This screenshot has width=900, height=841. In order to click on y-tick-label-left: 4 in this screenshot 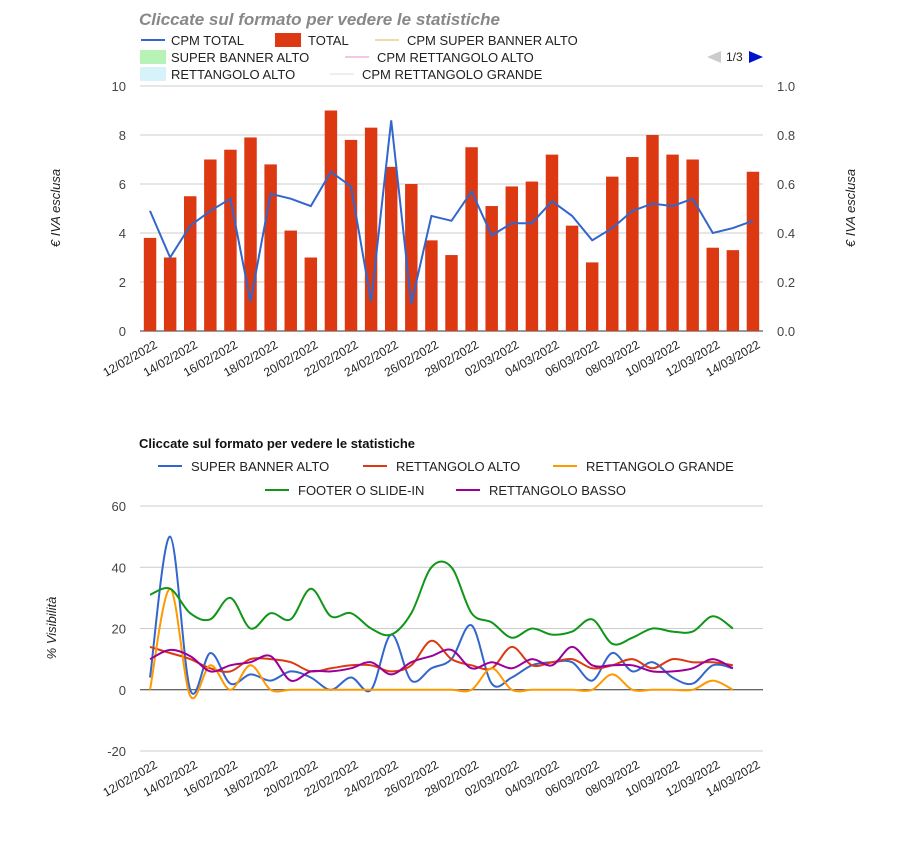, I will do `click(122, 233)`.